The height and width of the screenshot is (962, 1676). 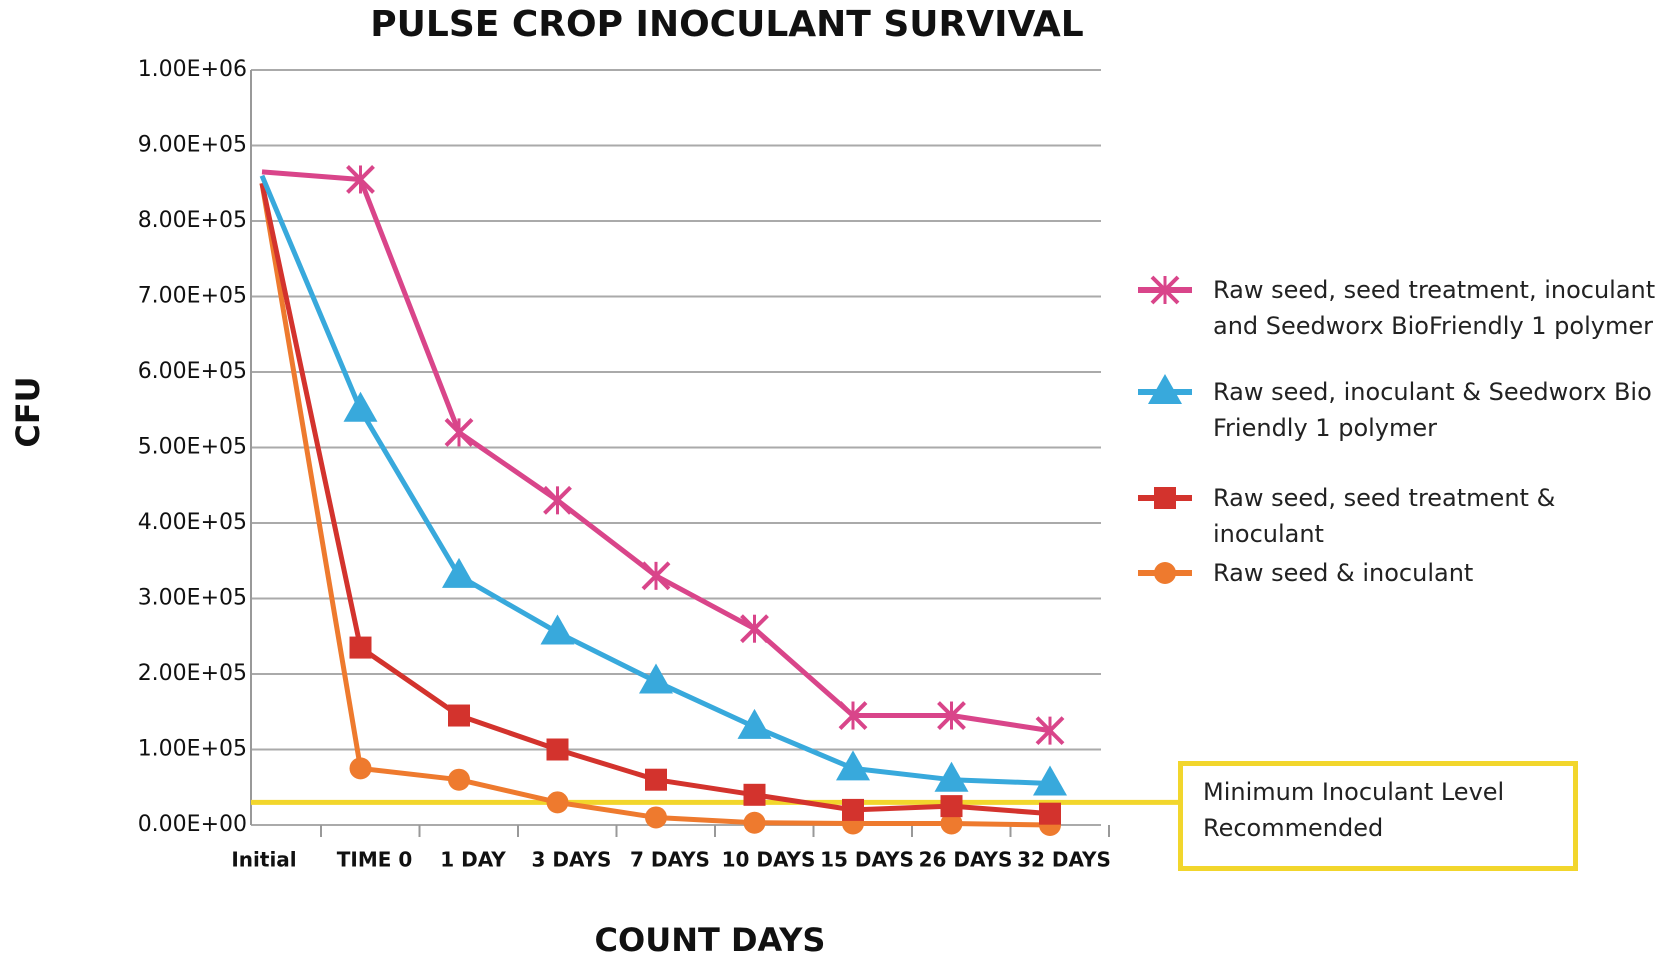 I want to click on y-tick-label: 3.00E+05, so click(x=192, y=598).